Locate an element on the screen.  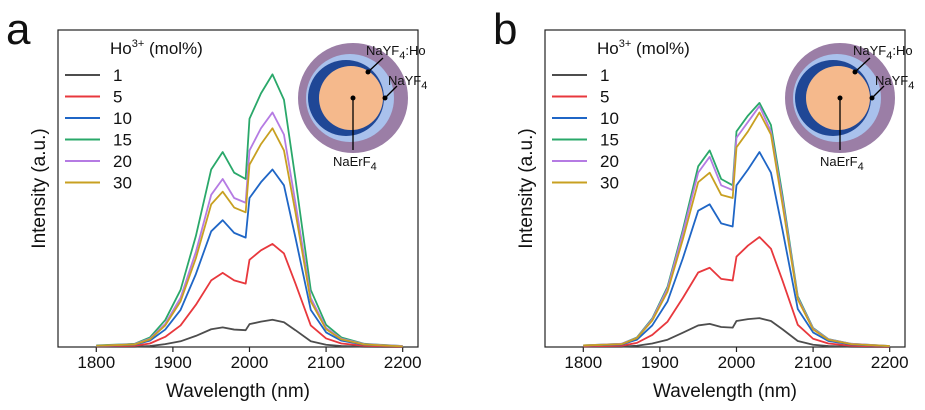
panel-label: a is located at coordinates (18, 29).